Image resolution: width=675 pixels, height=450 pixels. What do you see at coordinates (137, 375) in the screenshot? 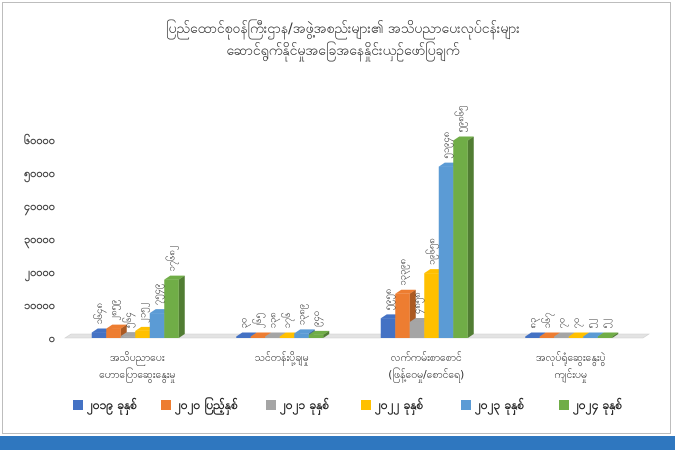
I see `category-label: ဟောပြောဆွေးနွေးမှု` at bounding box center [137, 375].